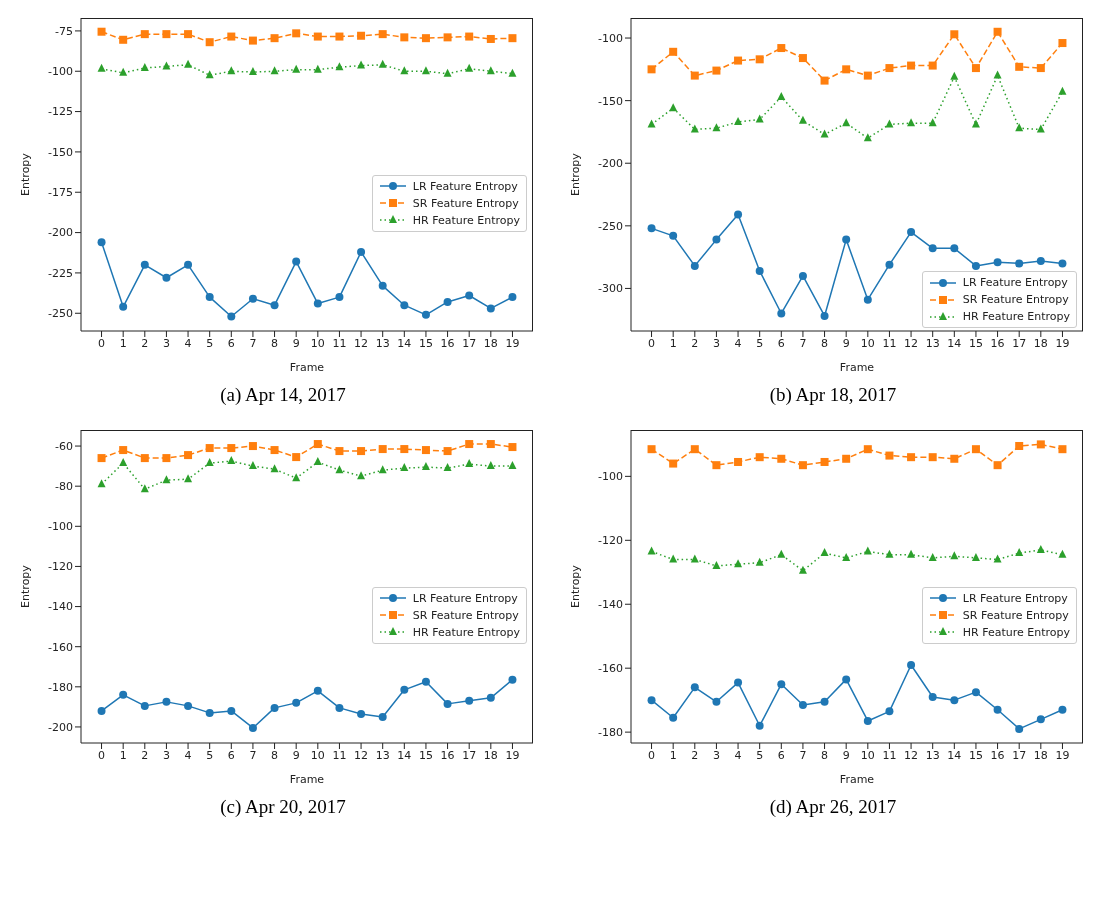  What do you see at coordinates (382, 343) in the screenshot?
I see `x-tick-label: 13` at bounding box center [382, 343].